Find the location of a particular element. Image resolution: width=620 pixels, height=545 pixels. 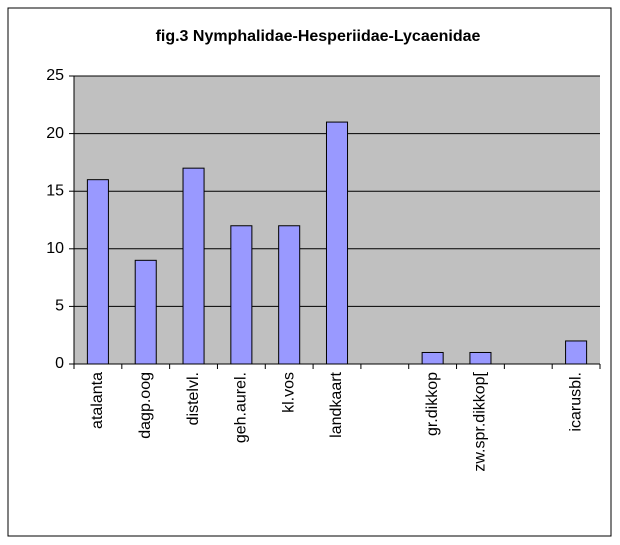

y-tick-label: 25 is located at coordinates (55, 75).